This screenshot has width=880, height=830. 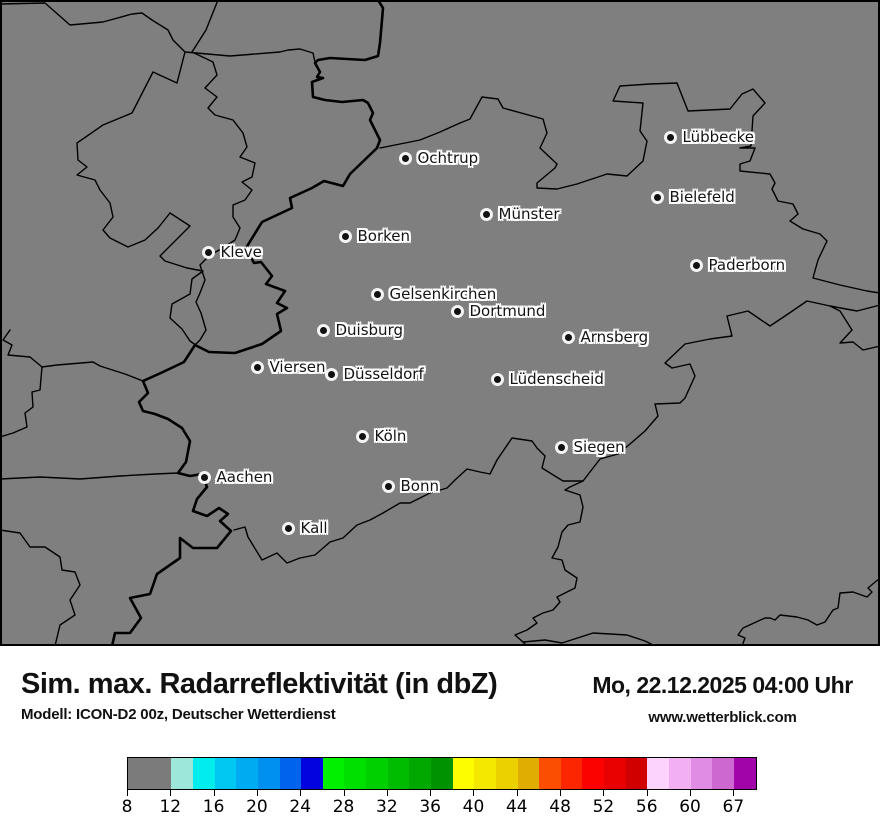 I want to click on city-label: Ochtrup, so click(x=448, y=158).